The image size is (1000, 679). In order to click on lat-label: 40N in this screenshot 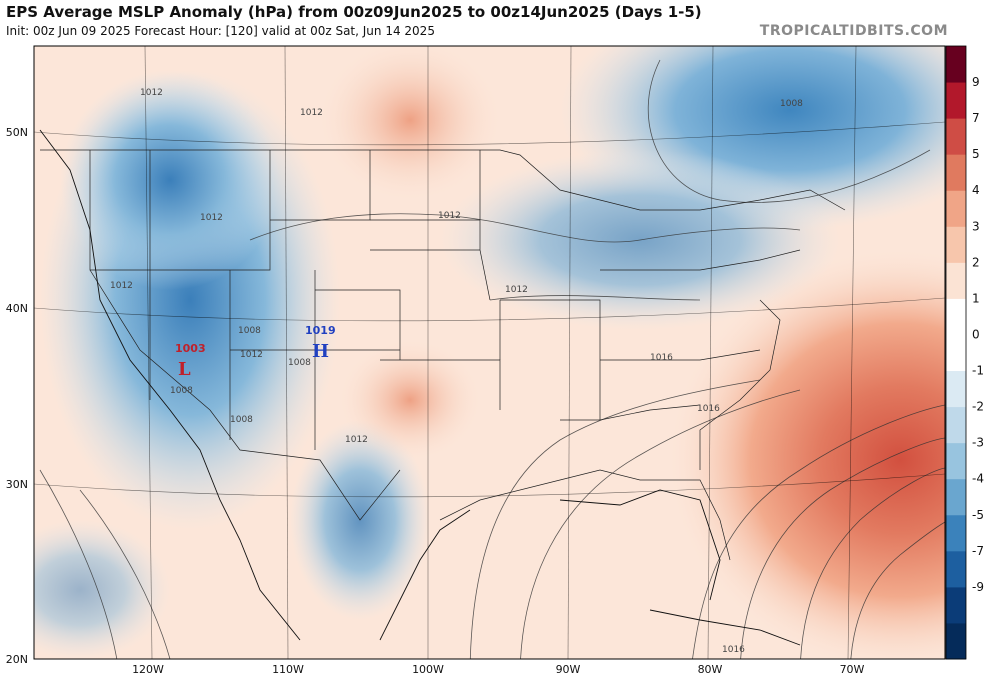, I will do `click(17, 308)`.